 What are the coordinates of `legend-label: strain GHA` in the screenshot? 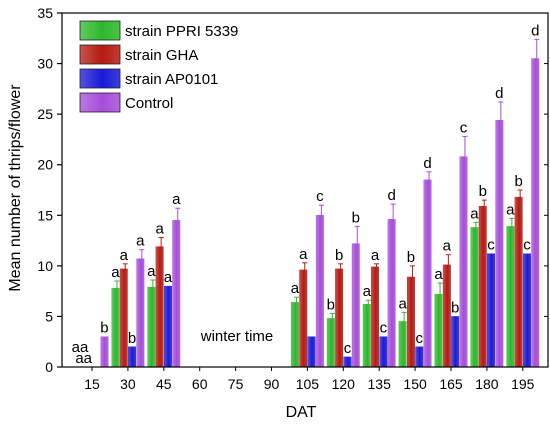 It's located at (161, 55).